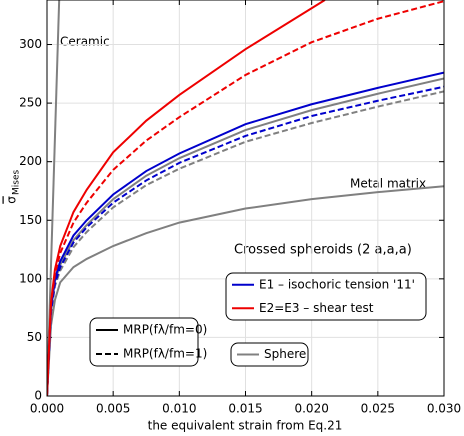 The image size is (464, 436). What do you see at coordinates (34, 337) in the screenshot?
I see `y-tick-label: 50` at bounding box center [34, 337].